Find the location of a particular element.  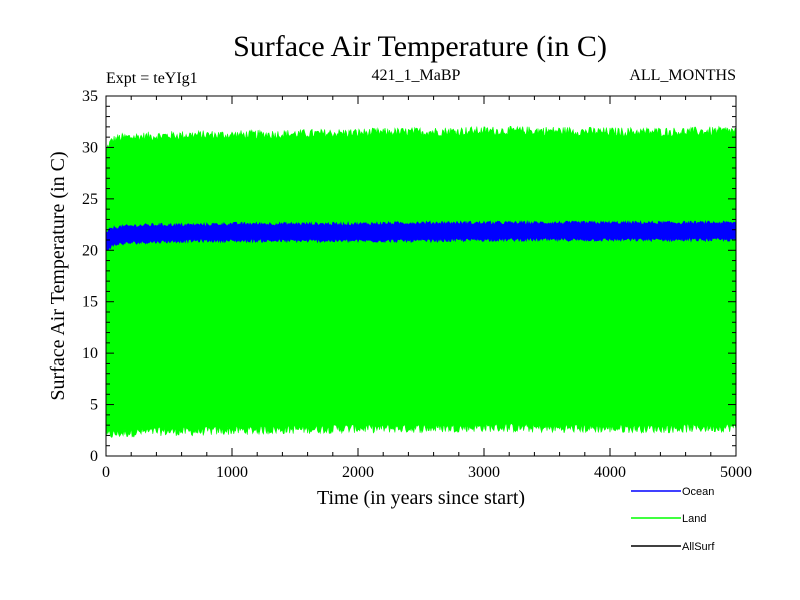

subtitle-right: ALL_MONTHS is located at coordinates (682, 75).